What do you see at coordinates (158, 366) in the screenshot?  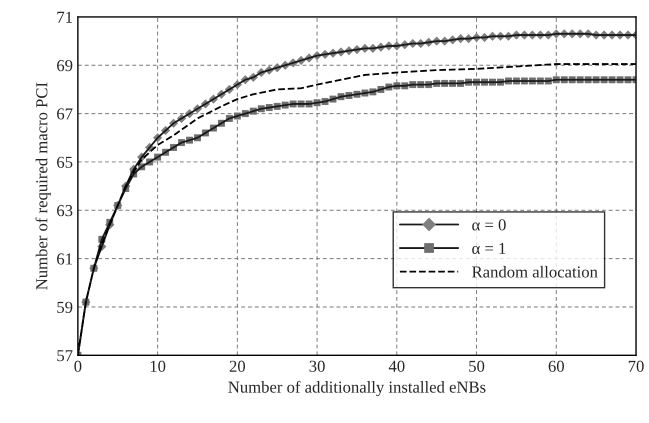 I see `x-tick-label: 10` at bounding box center [158, 366].